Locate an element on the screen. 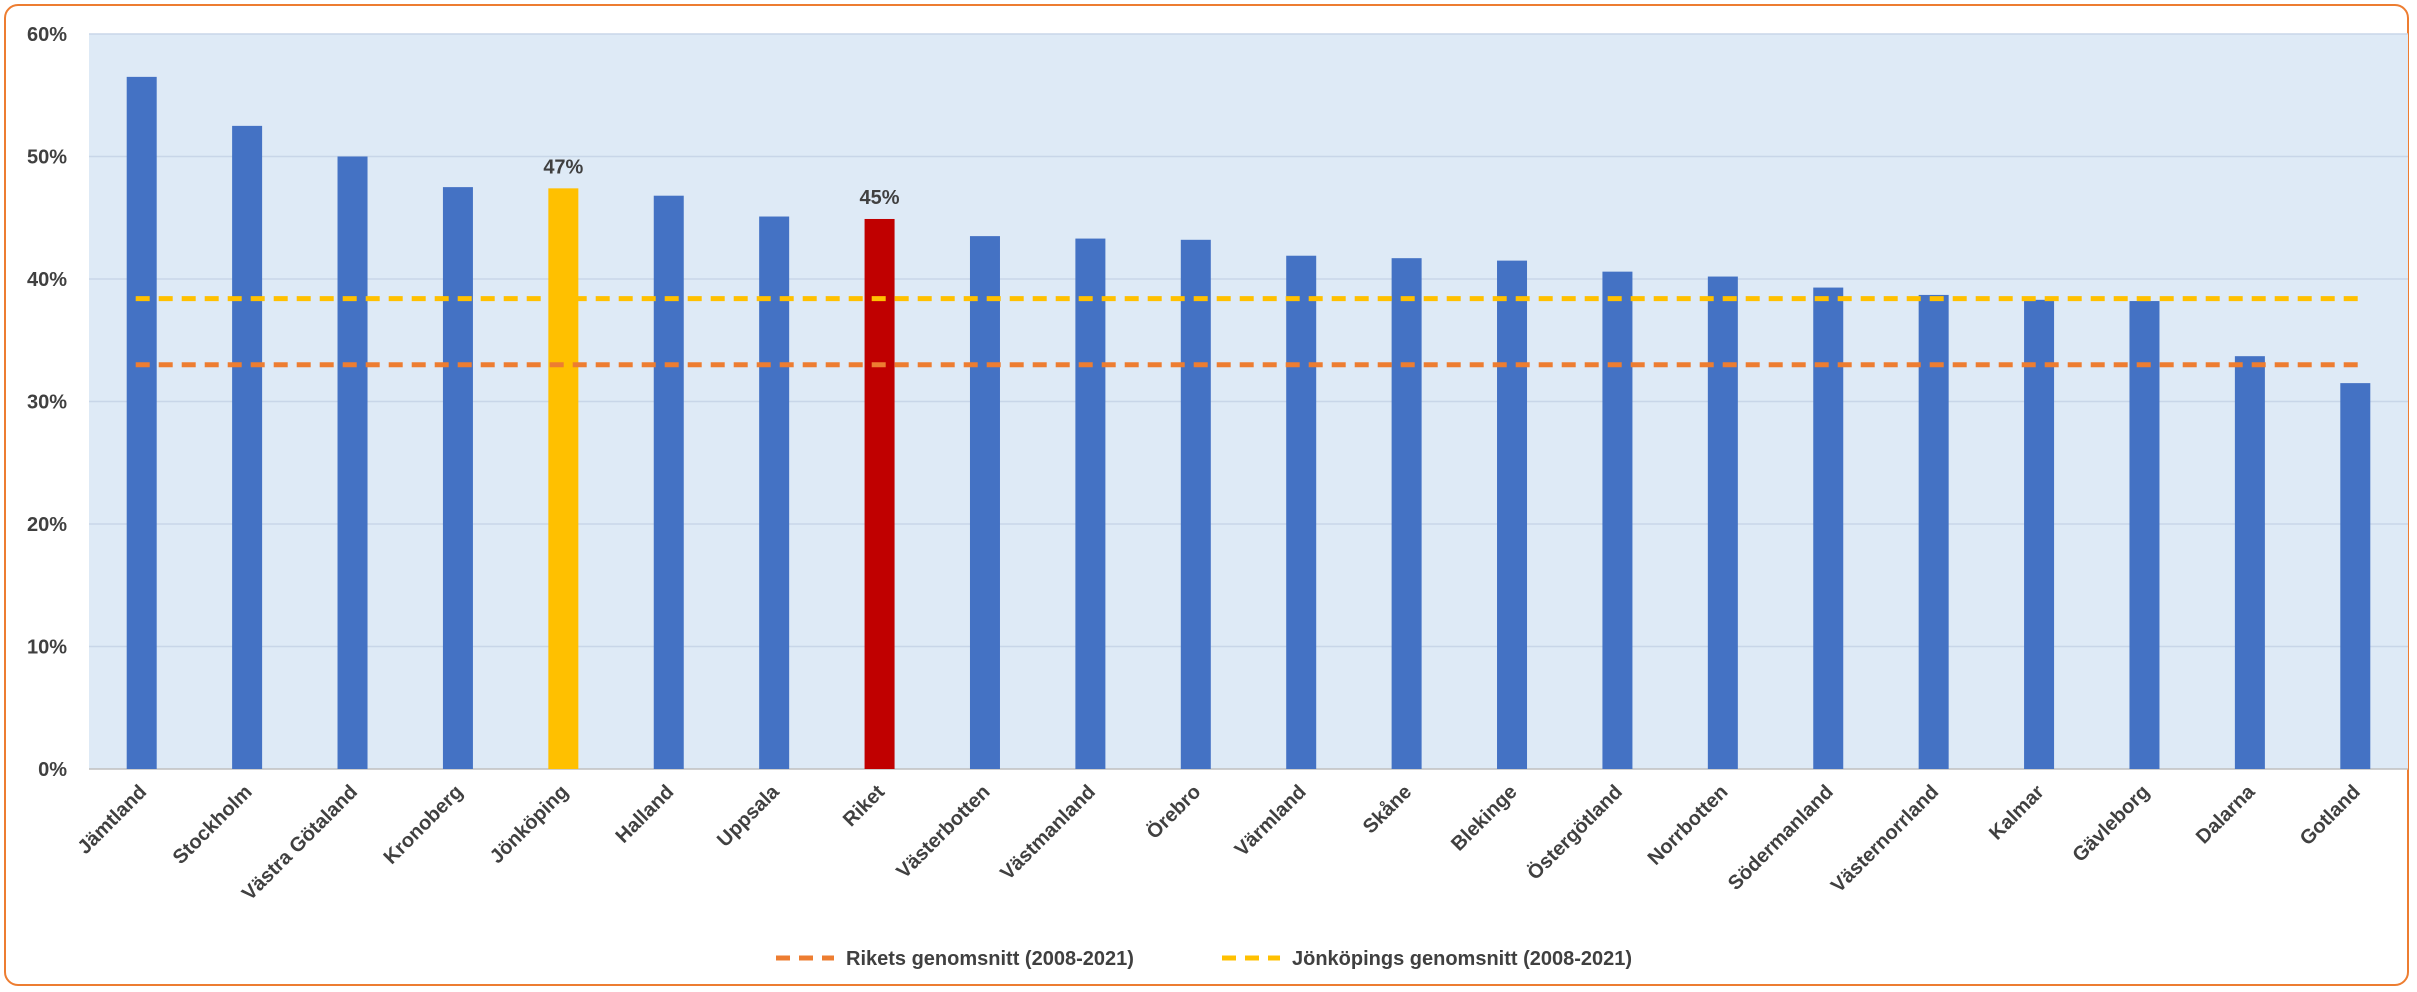 The height and width of the screenshot is (992, 2417). data-label: 45% is located at coordinates (880, 198).